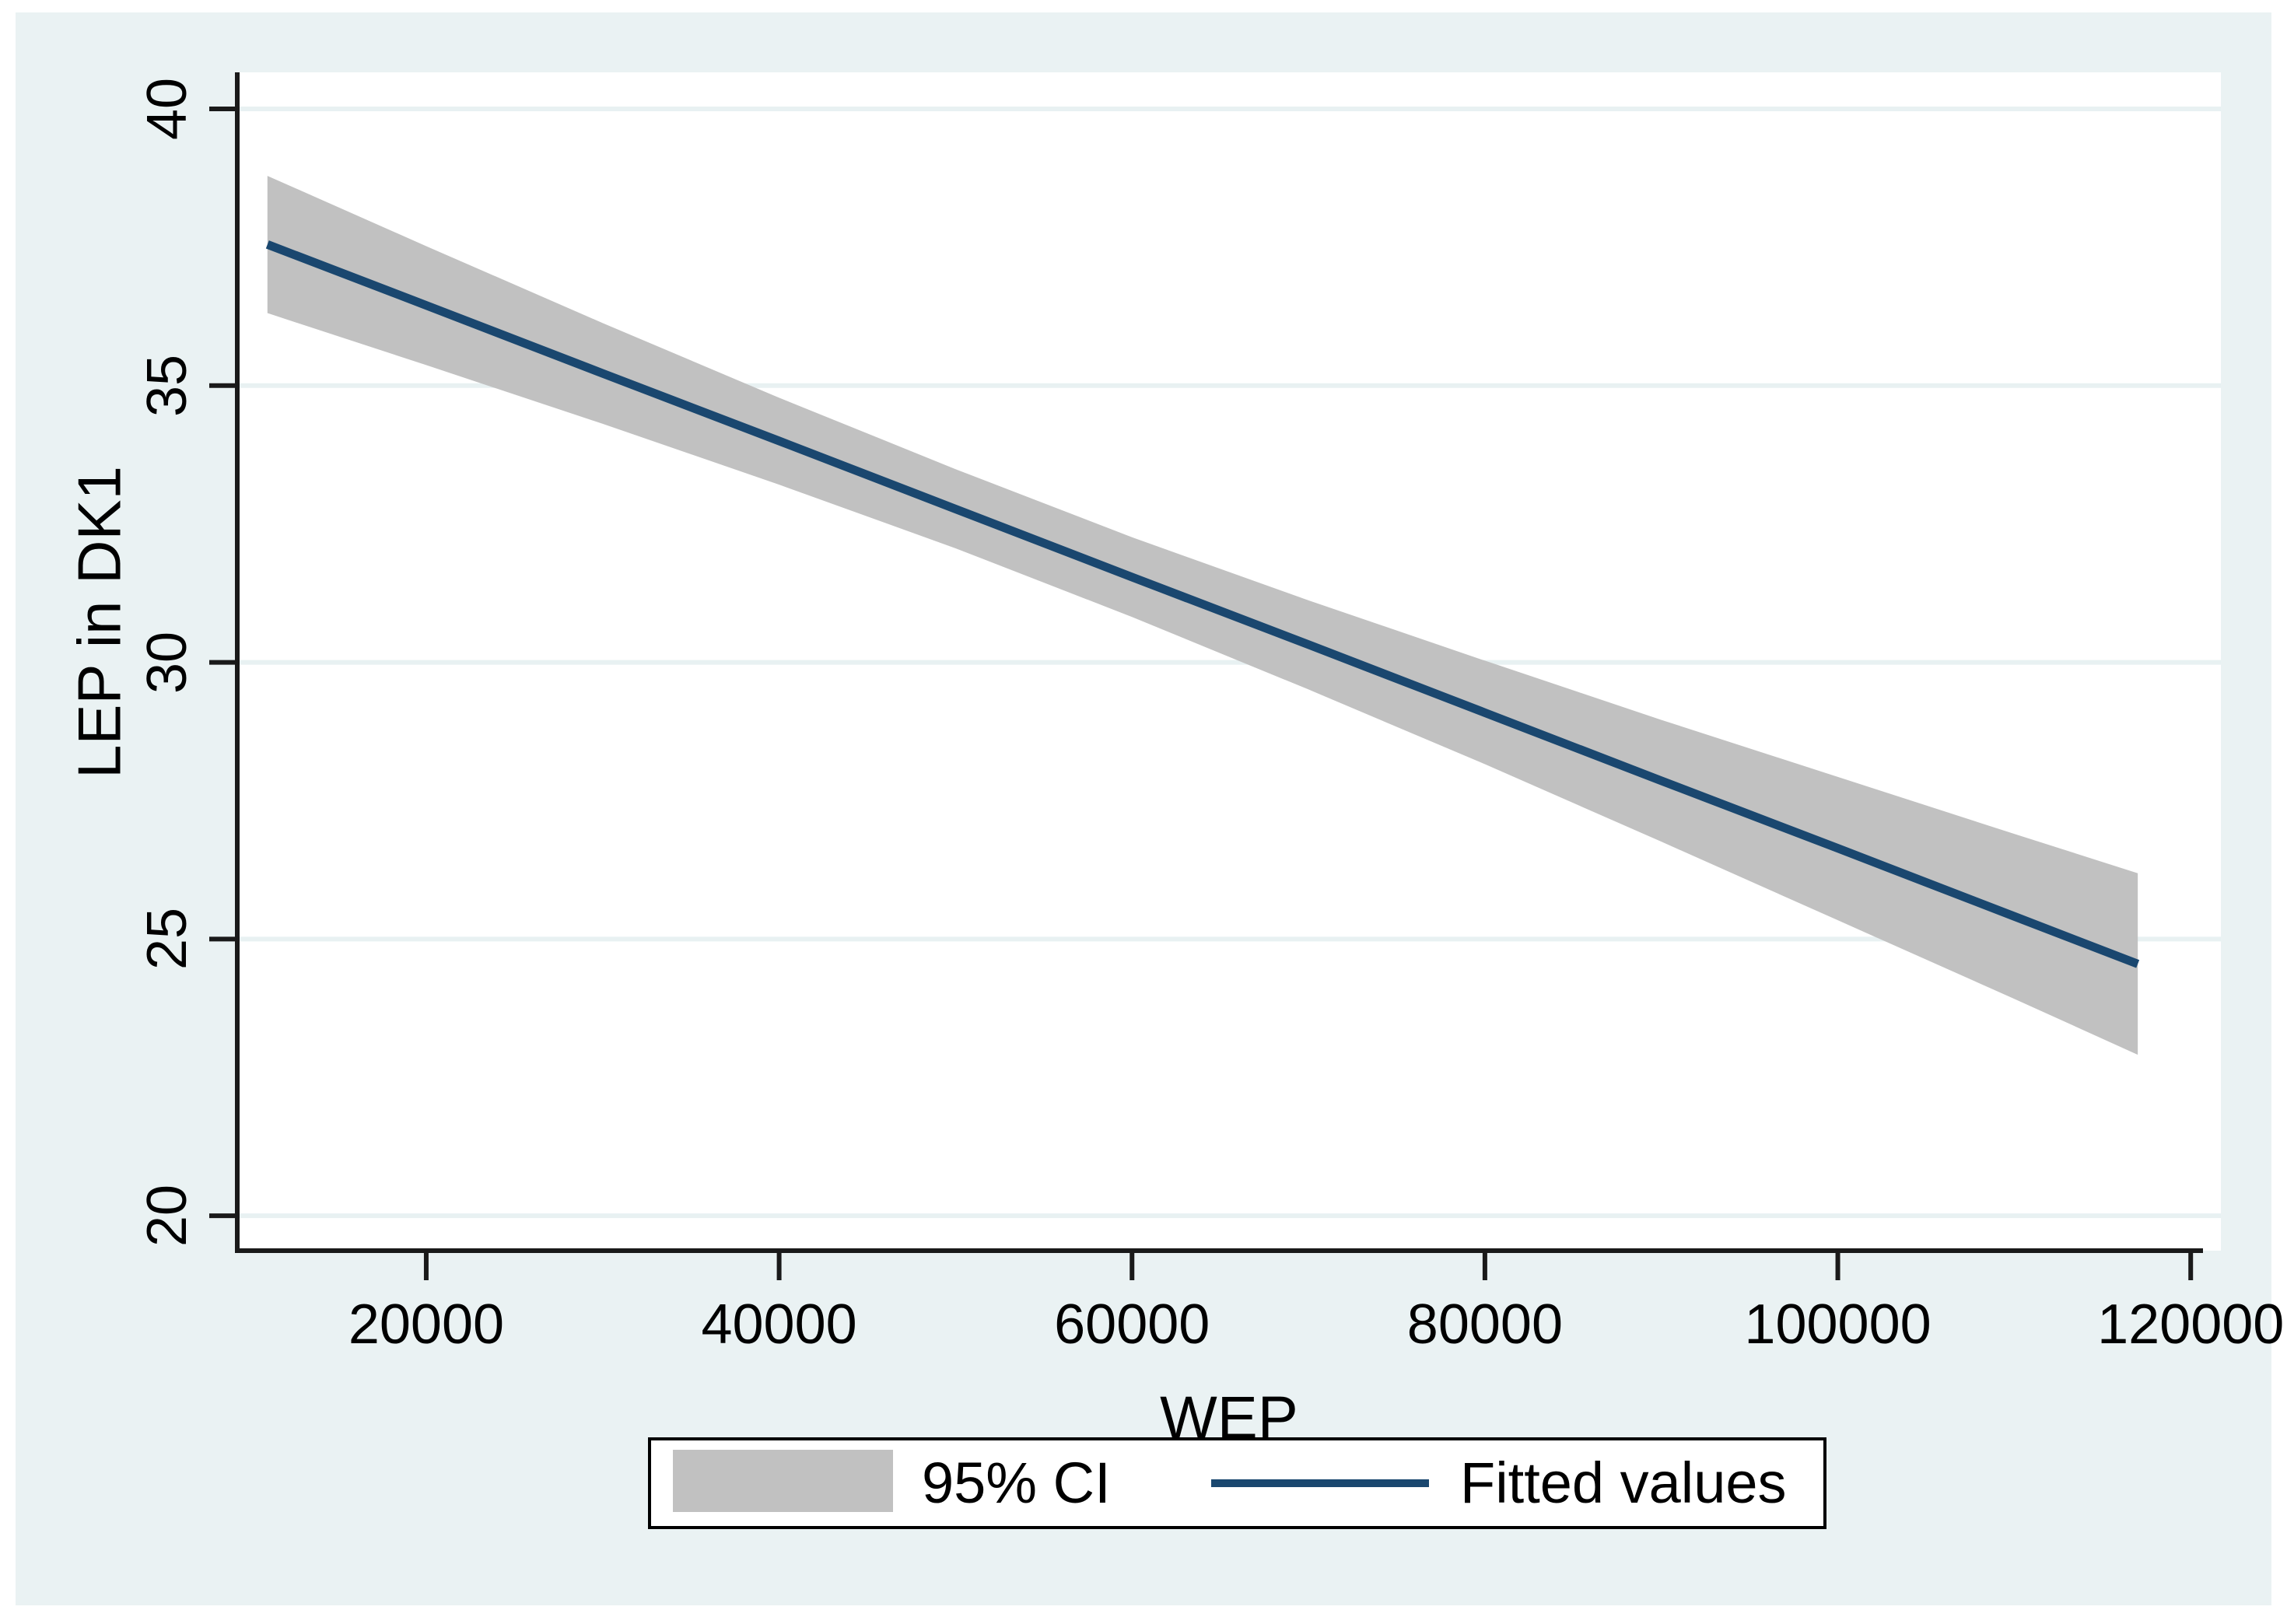 The width and height of the screenshot is (2294, 1624). What do you see at coordinates (99, 622) in the screenshot?
I see `y-axis-title: LEP in DK1` at bounding box center [99, 622].